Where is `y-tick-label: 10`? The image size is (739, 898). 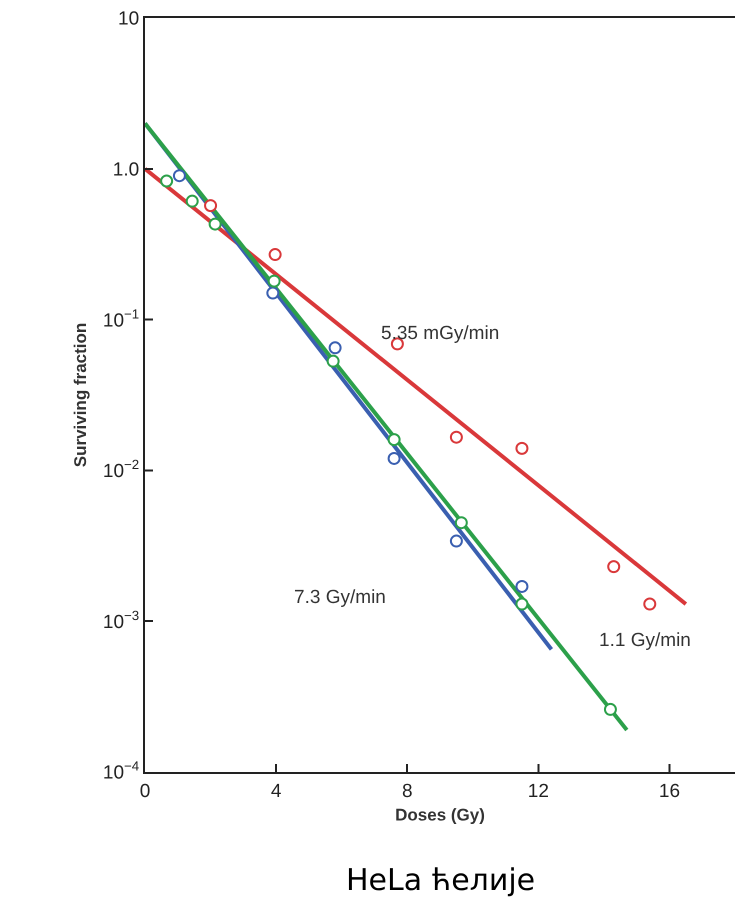
y-tick-label: 10 is located at coordinates (129, 19).